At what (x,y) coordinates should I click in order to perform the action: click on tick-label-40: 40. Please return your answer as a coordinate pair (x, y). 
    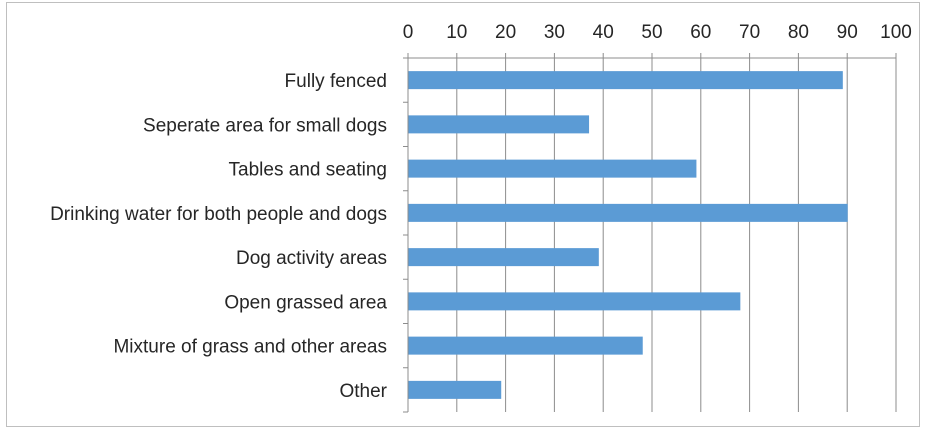
    Looking at the image, I should click on (603, 32).